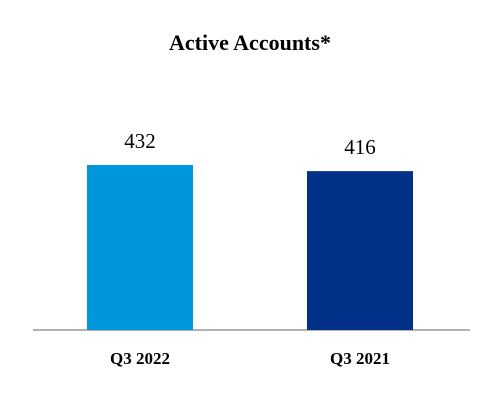 The width and height of the screenshot is (500, 400). I want to click on x-tick-label: Q3 2021, so click(360, 358).